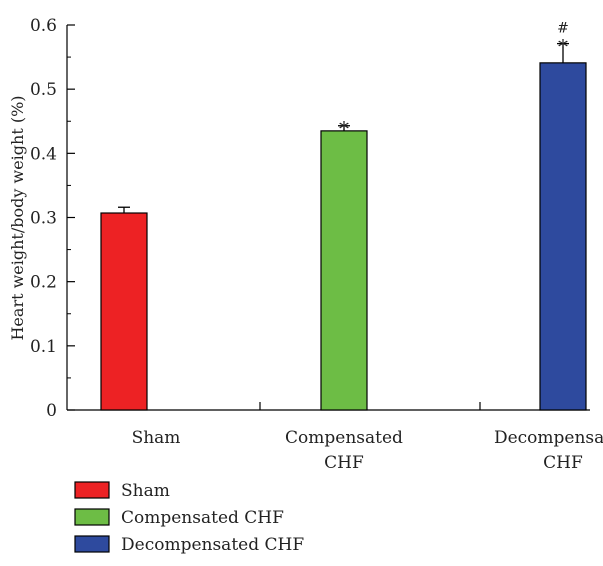  I want to click on y-axis-label: Heart weight/body weight (%), so click(17, 217).